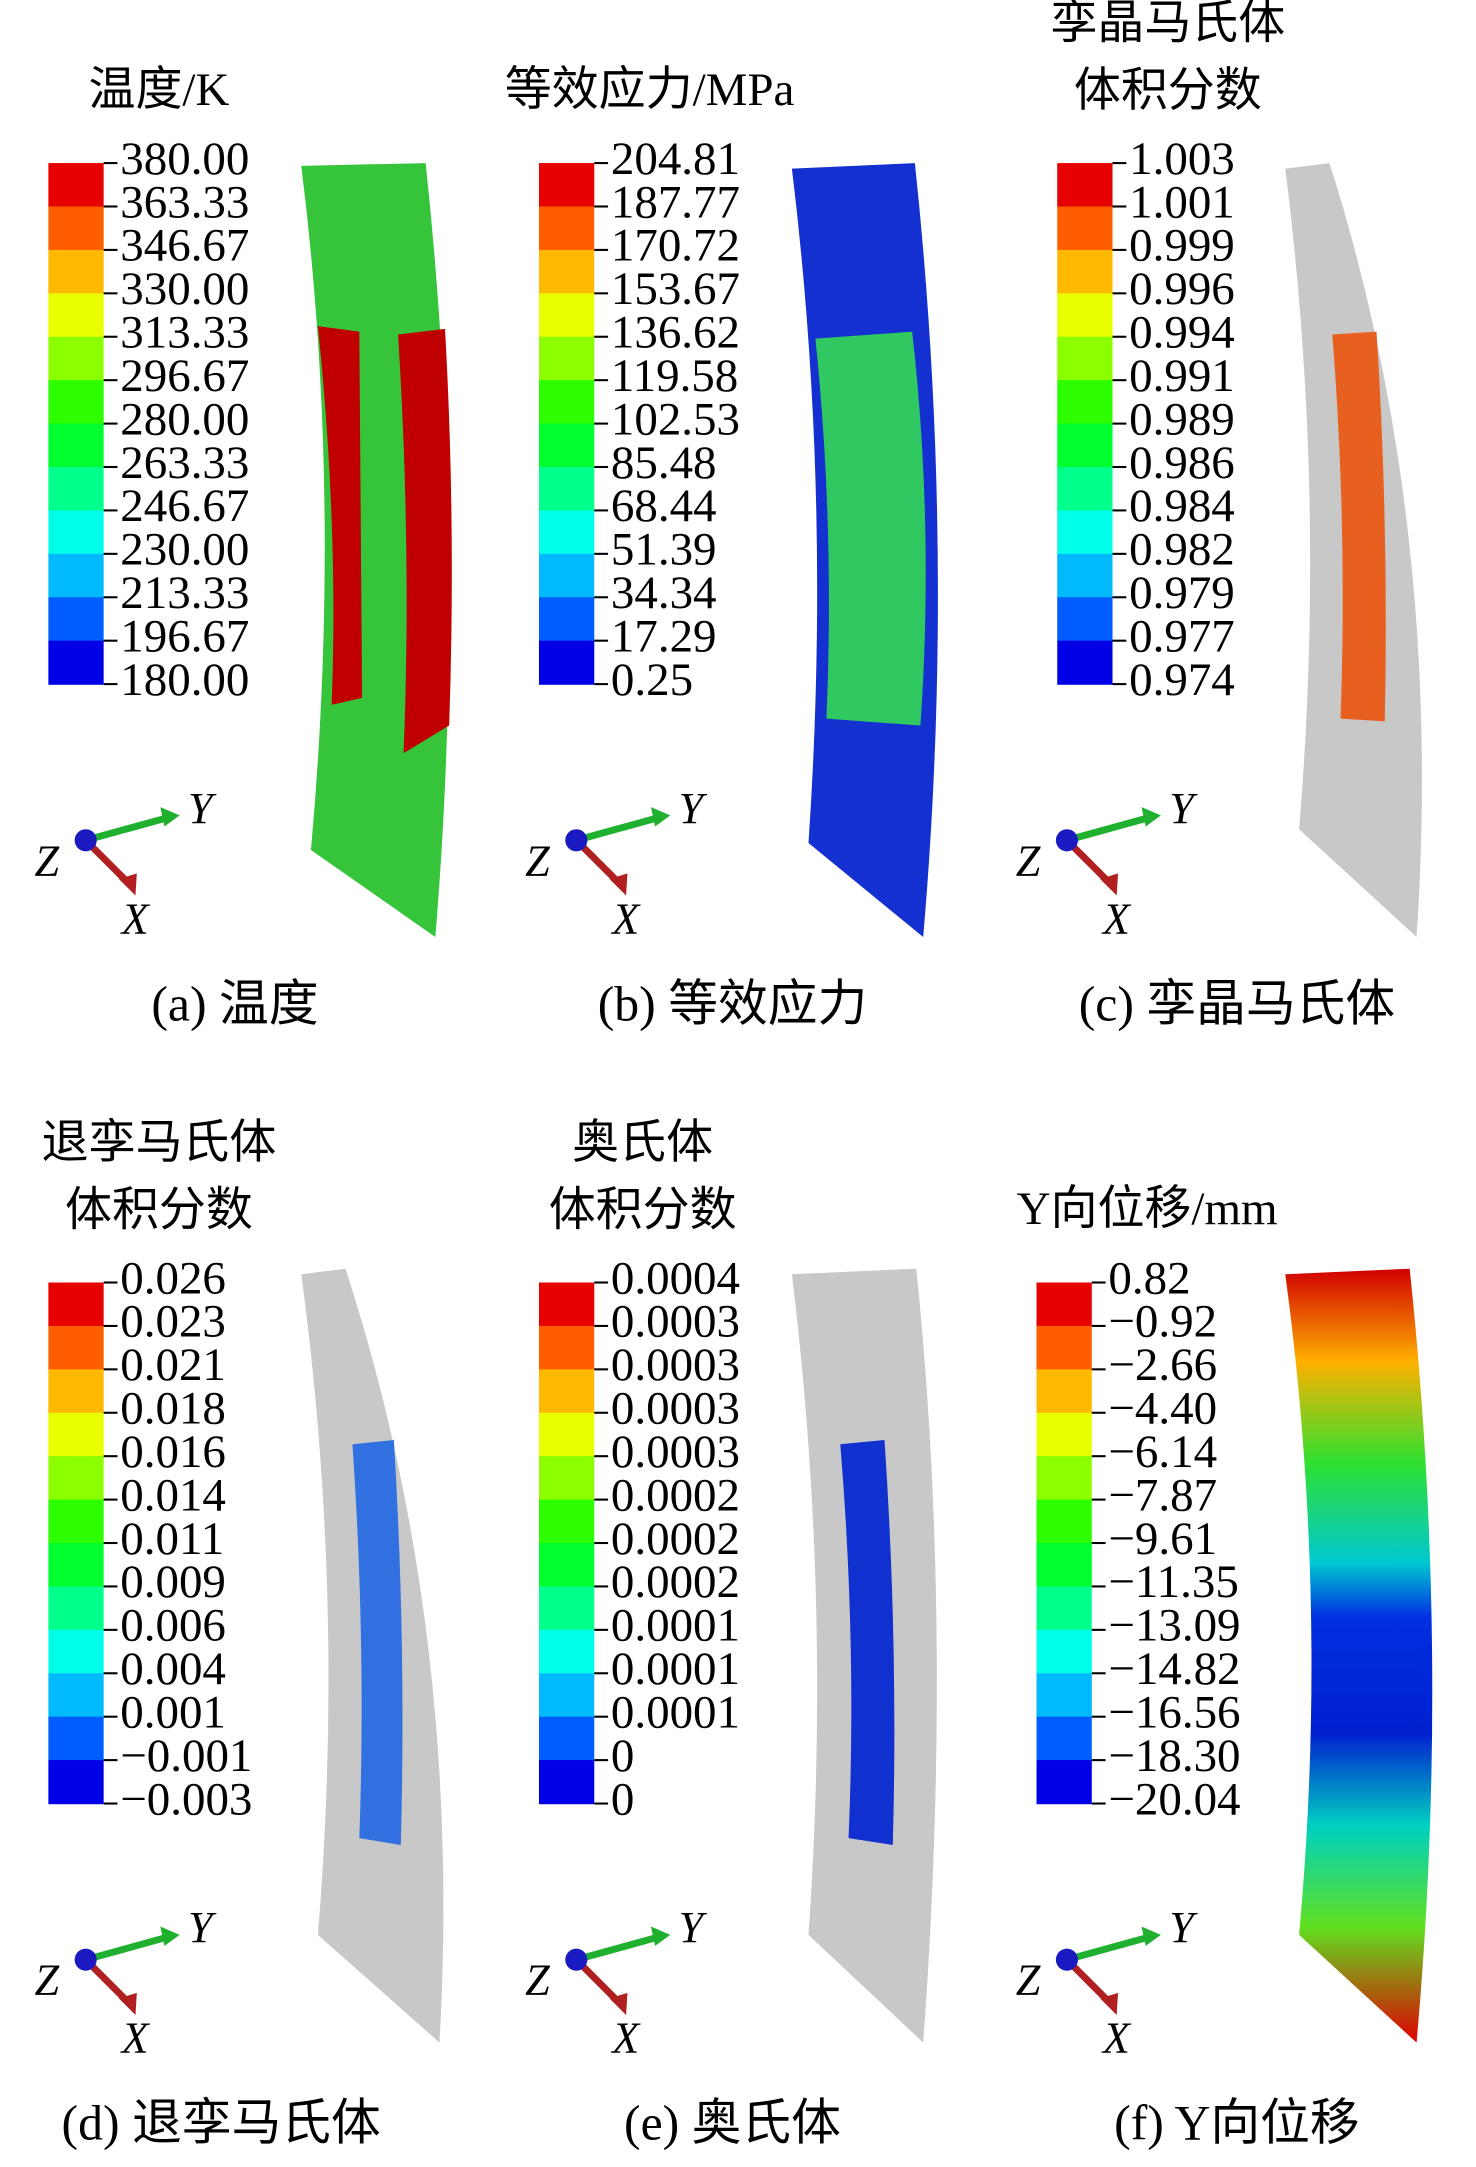  Describe the element at coordinates (732, 1003) in the screenshot. I see `caption: (b) 等效应力` at that location.